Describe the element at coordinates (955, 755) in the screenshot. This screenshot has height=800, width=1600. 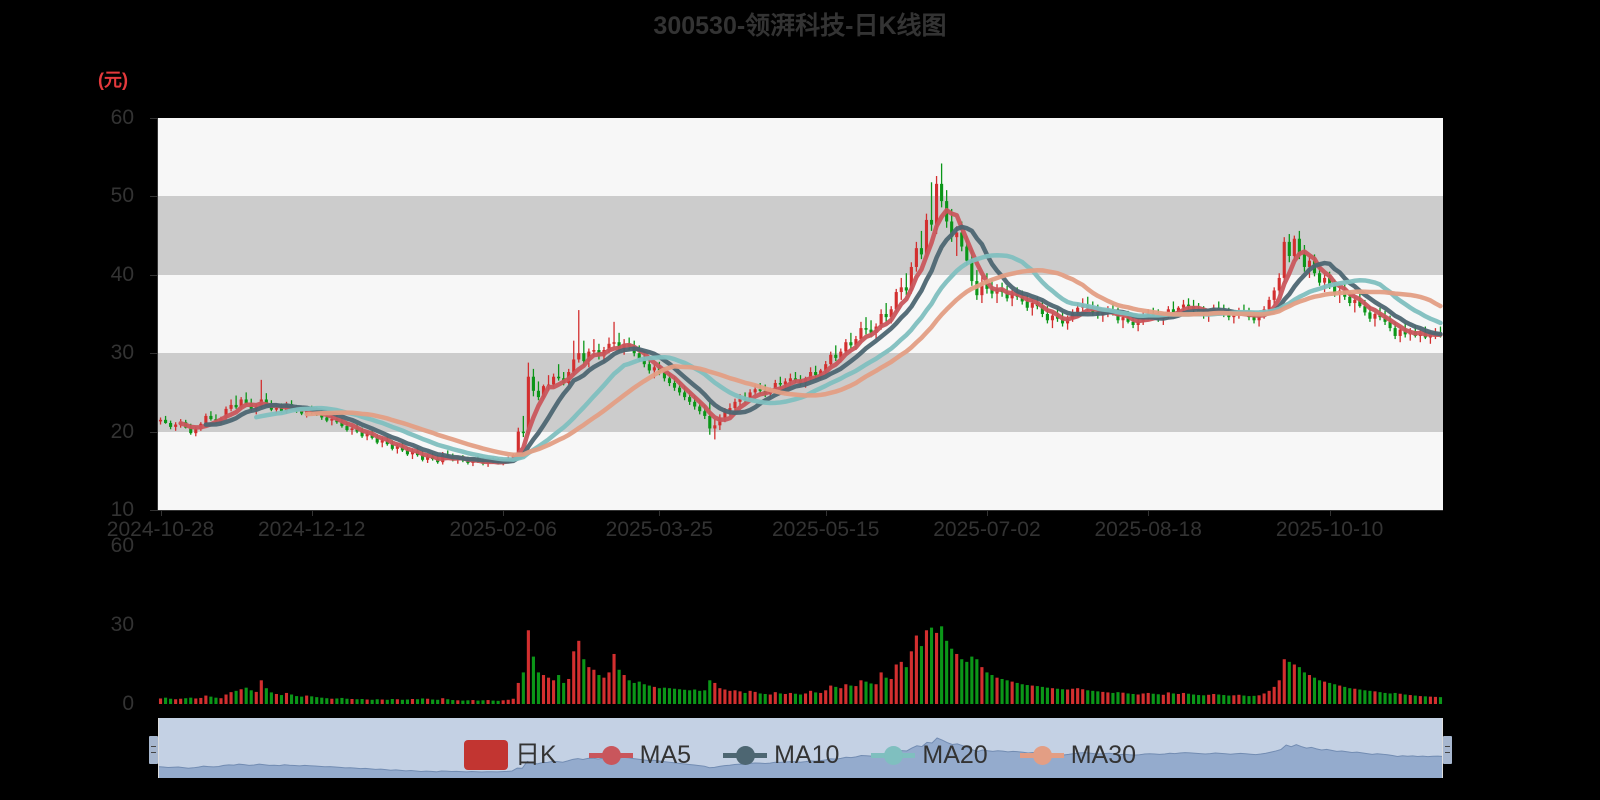
I see `legend-label: MA20` at that location.